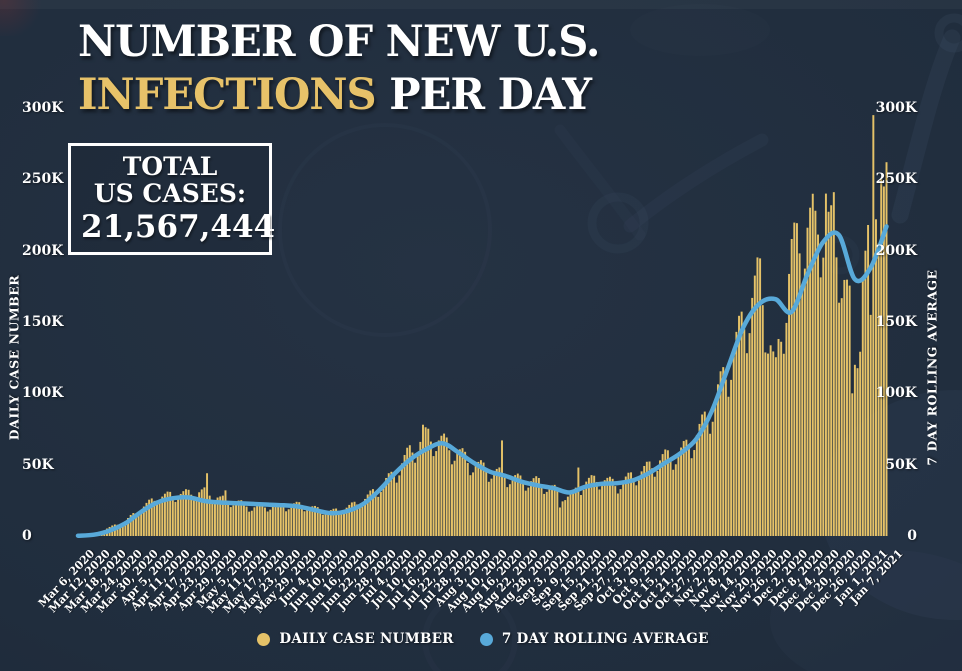  I want to click on legend-item-rolling-average: 7 DAY ROLLING AVERAGE, so click(594, 639).